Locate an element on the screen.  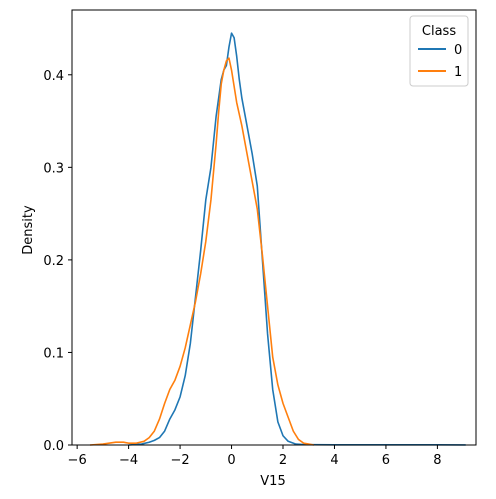
x-axis-label: V15 is located at coordinates (272, 481).